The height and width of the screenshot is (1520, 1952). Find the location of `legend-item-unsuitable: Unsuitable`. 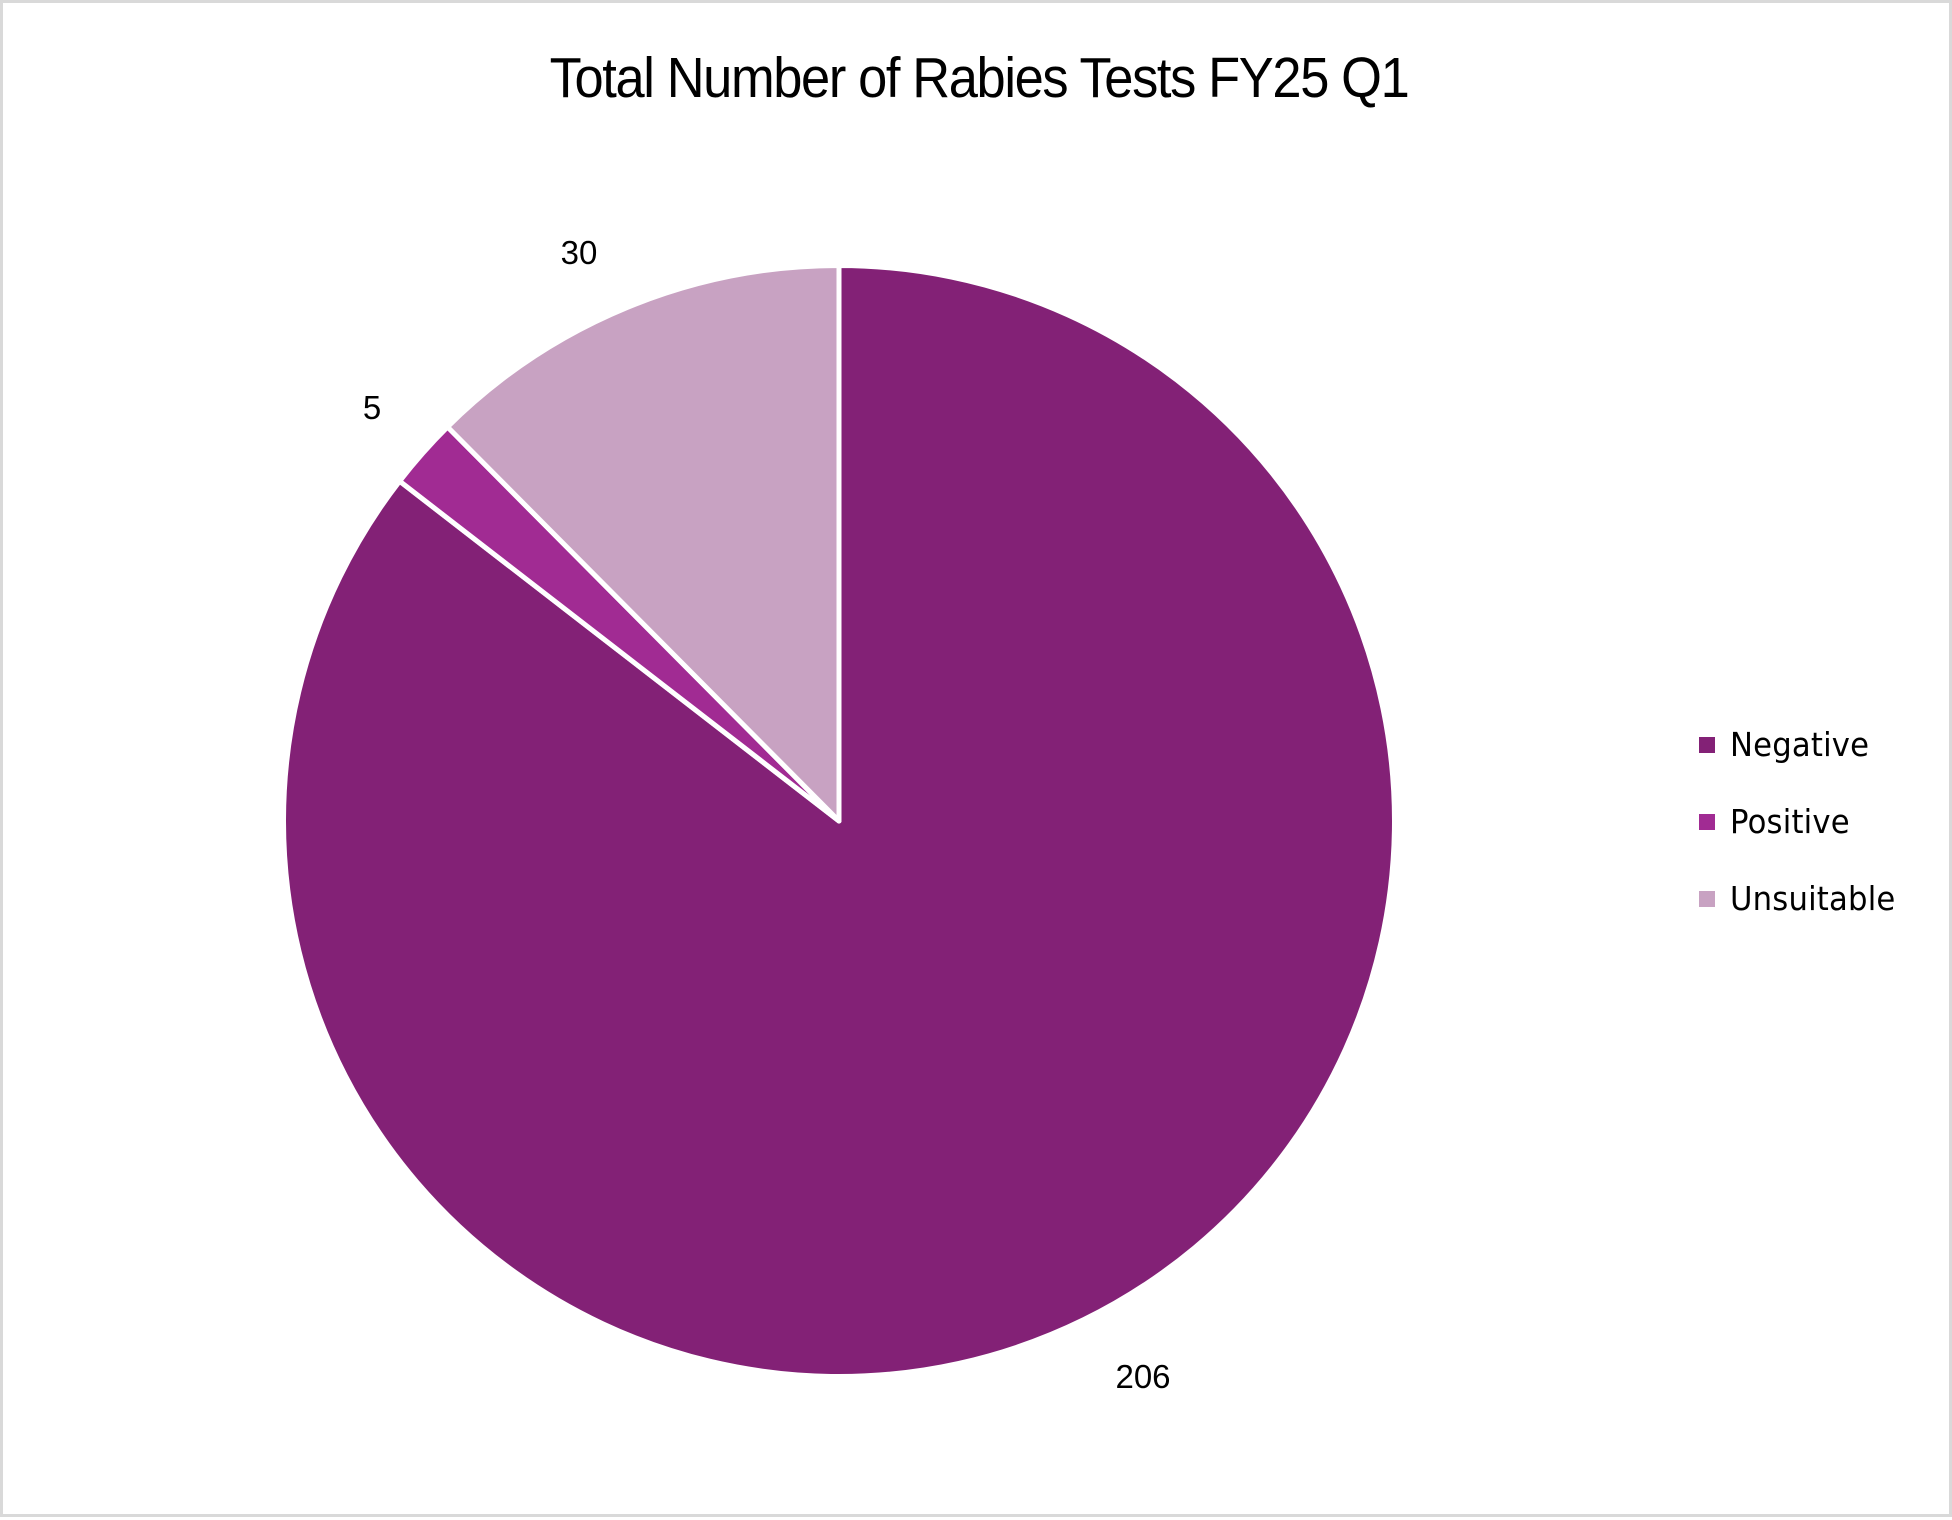

legend-item-unsuitable: Unsuitable is located at coordinates (1803, 899).